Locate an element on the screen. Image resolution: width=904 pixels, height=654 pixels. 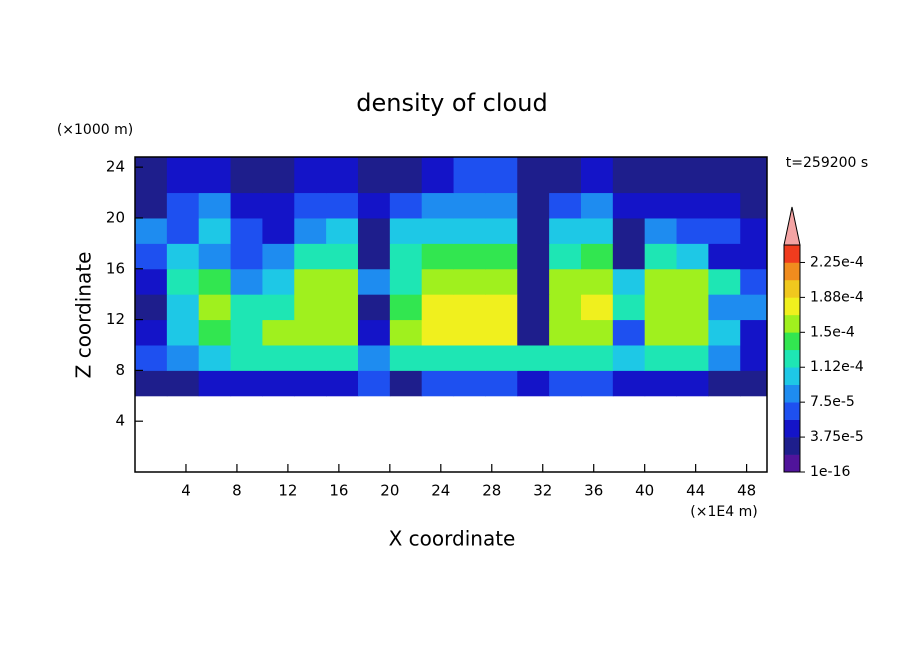
y-tick-label: 8 is located at coordinates (120, 370).